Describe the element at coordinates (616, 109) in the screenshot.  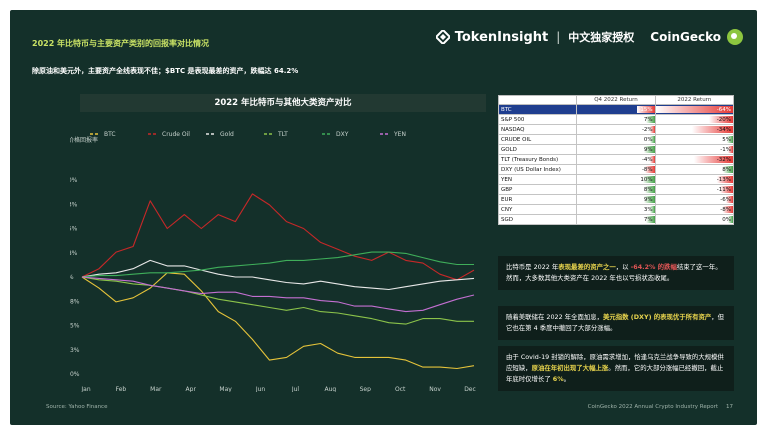
I see `q4-return-cell: -15%` at that location.